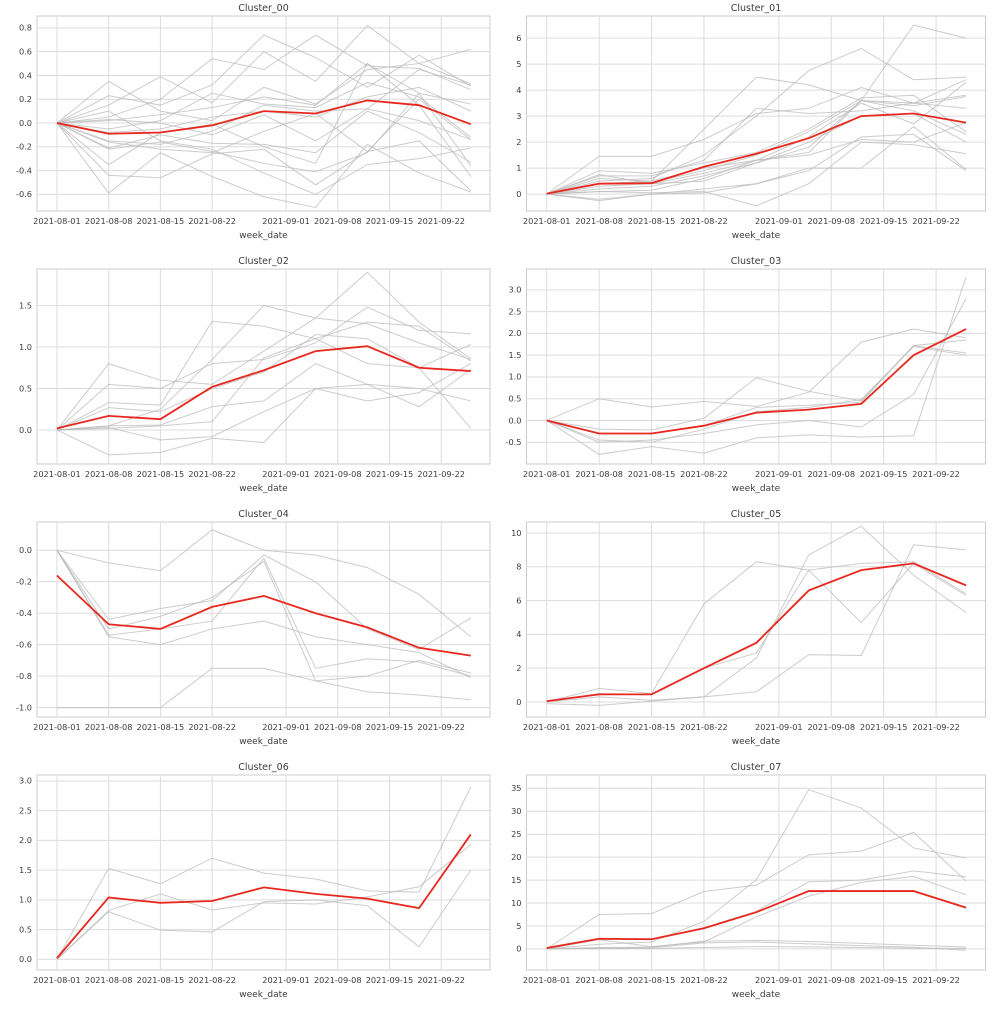 The height and width of the screenshot is (1012, 1005). I want to click on y-tick-label: 3.0, so click(514, 290).